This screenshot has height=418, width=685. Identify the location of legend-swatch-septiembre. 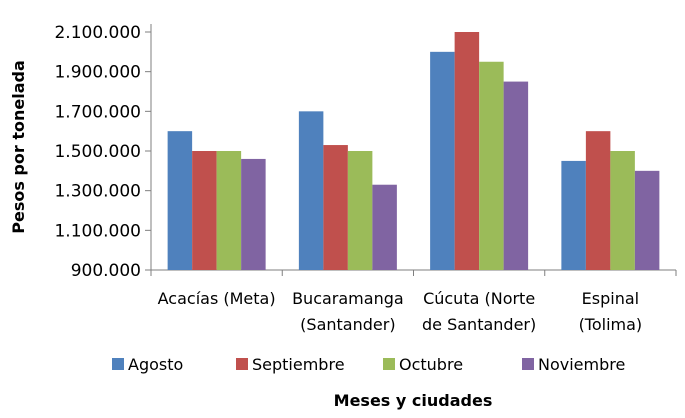
(242, 364).